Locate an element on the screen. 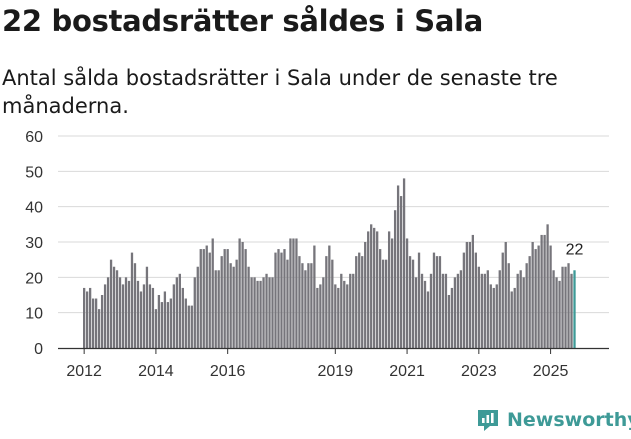  x-tick-label: 2014 is located at coordinates (156, 371).